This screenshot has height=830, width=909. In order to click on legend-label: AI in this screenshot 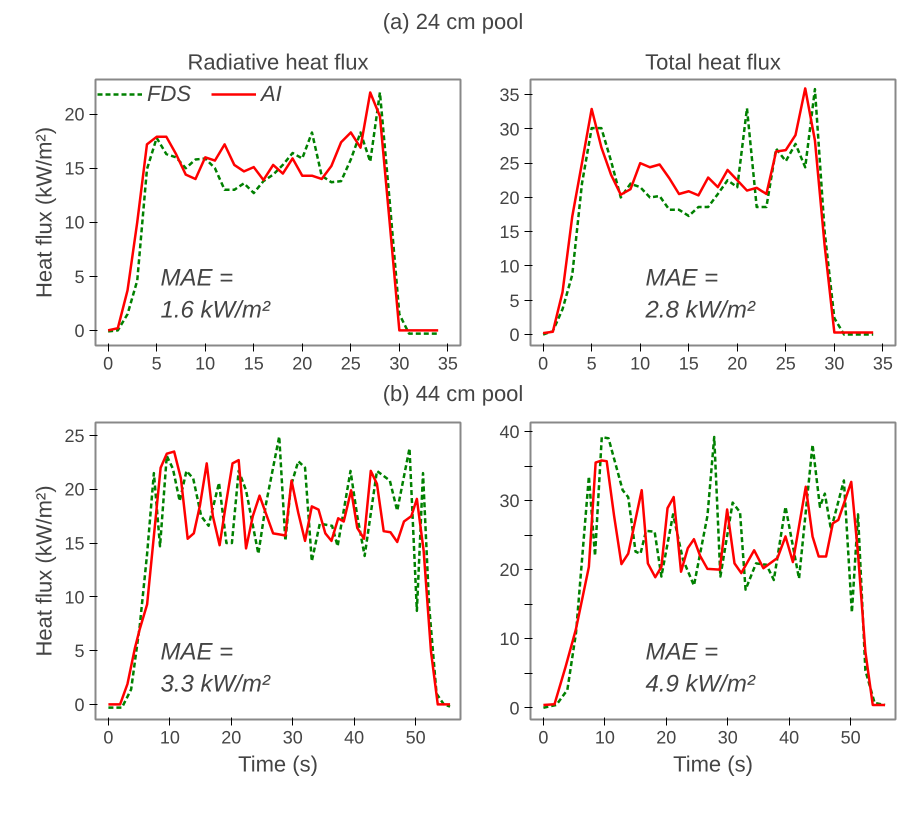, I will do `click(271, 94)`.